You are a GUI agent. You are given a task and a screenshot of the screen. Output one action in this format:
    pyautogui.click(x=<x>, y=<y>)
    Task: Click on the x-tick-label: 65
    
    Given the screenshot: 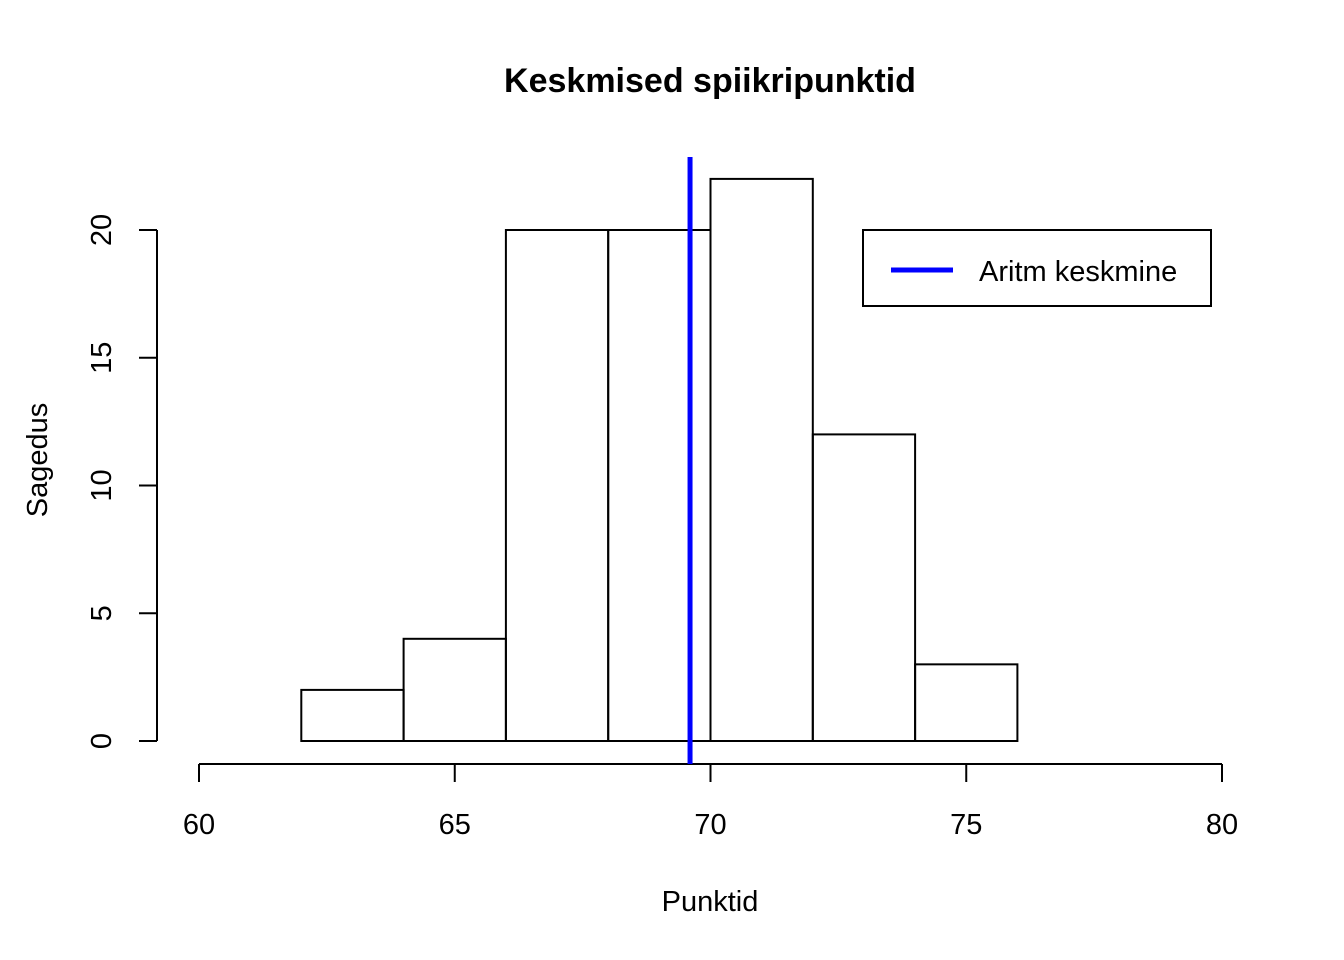 What is the action you would take?
    pyautogui.click(x=455, y=825)
    